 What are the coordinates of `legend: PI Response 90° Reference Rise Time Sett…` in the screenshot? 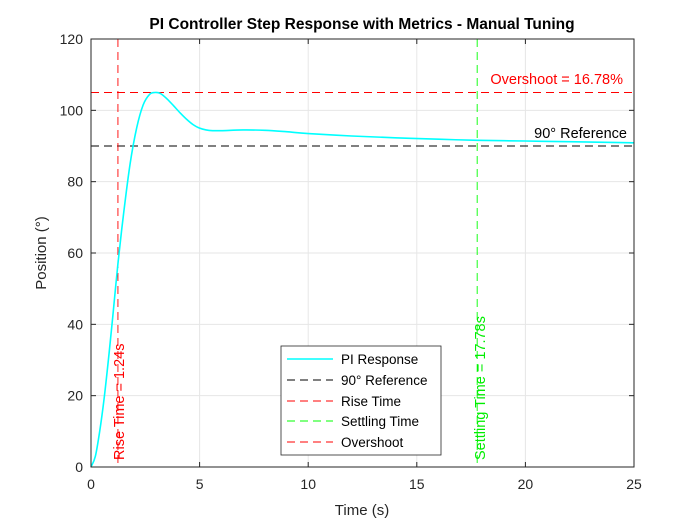 It's located at (361, 400).